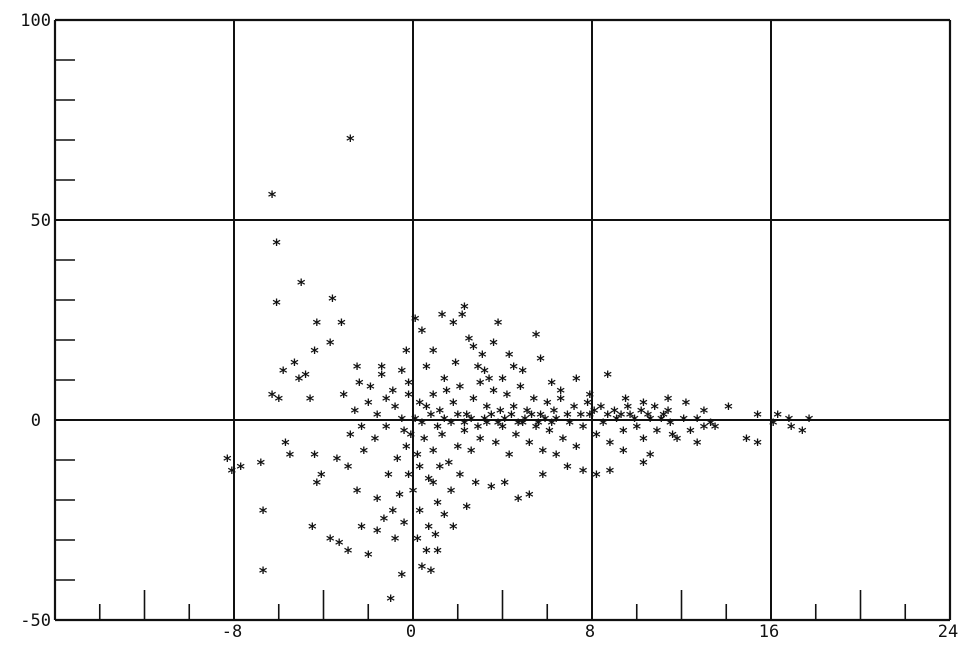 The image size is (969, 650). Describe the element at coordinates (232, 632) in the screenshot. I see `x-tick-label: -8` at that location.